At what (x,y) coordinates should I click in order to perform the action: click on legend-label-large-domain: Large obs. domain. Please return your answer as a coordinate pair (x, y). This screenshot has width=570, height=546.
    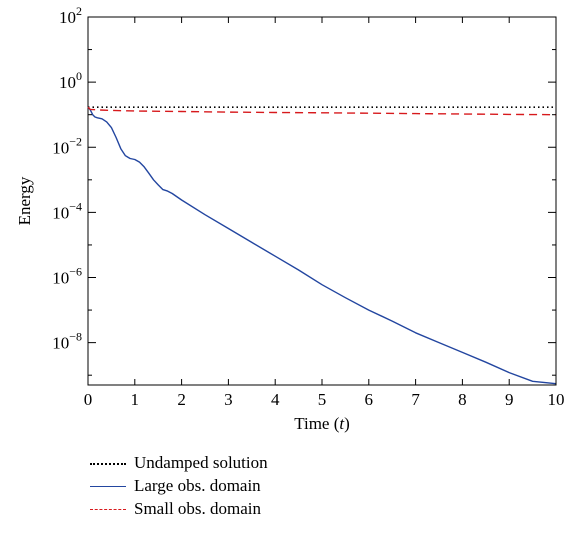
    Looking at the image, I should click on (197, 485).